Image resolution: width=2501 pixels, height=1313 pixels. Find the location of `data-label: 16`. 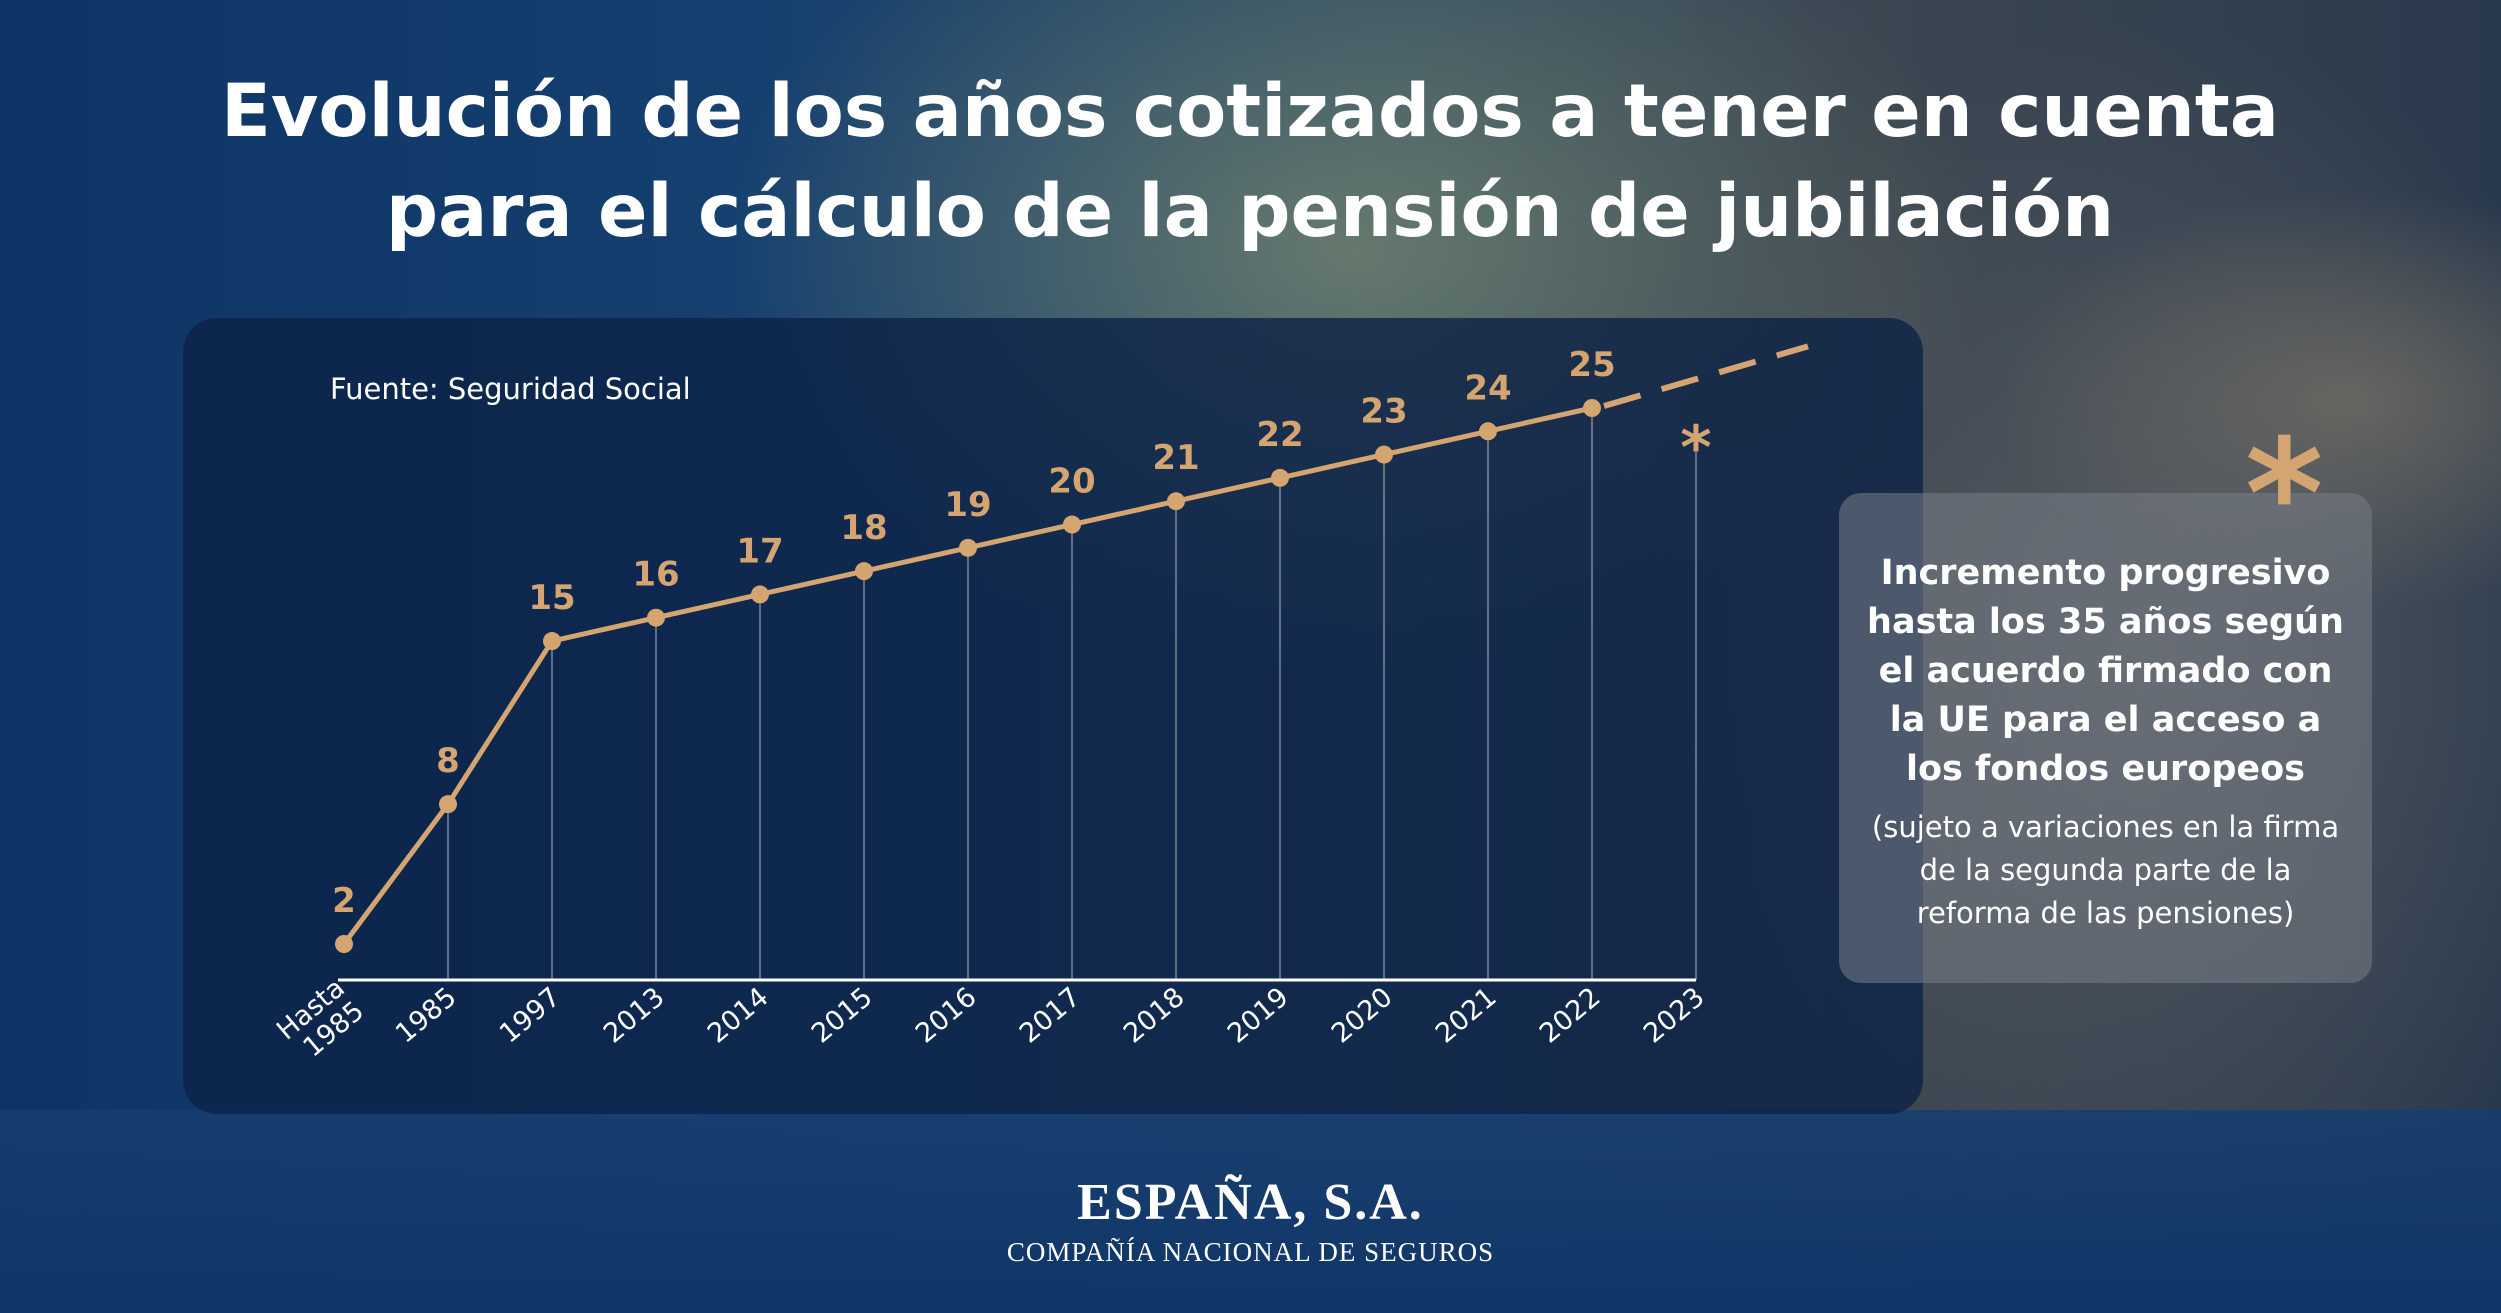

data-label: 16 is located at coordinates (655, 575).